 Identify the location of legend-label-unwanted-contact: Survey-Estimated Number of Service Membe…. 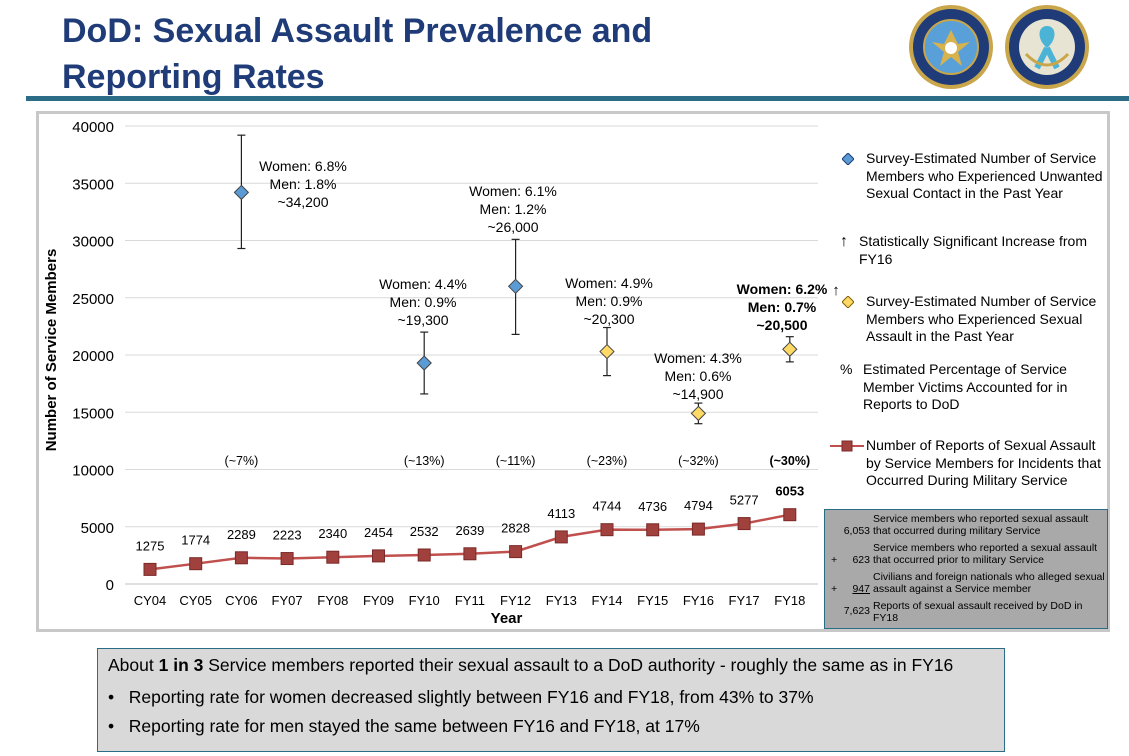
(984, 175).